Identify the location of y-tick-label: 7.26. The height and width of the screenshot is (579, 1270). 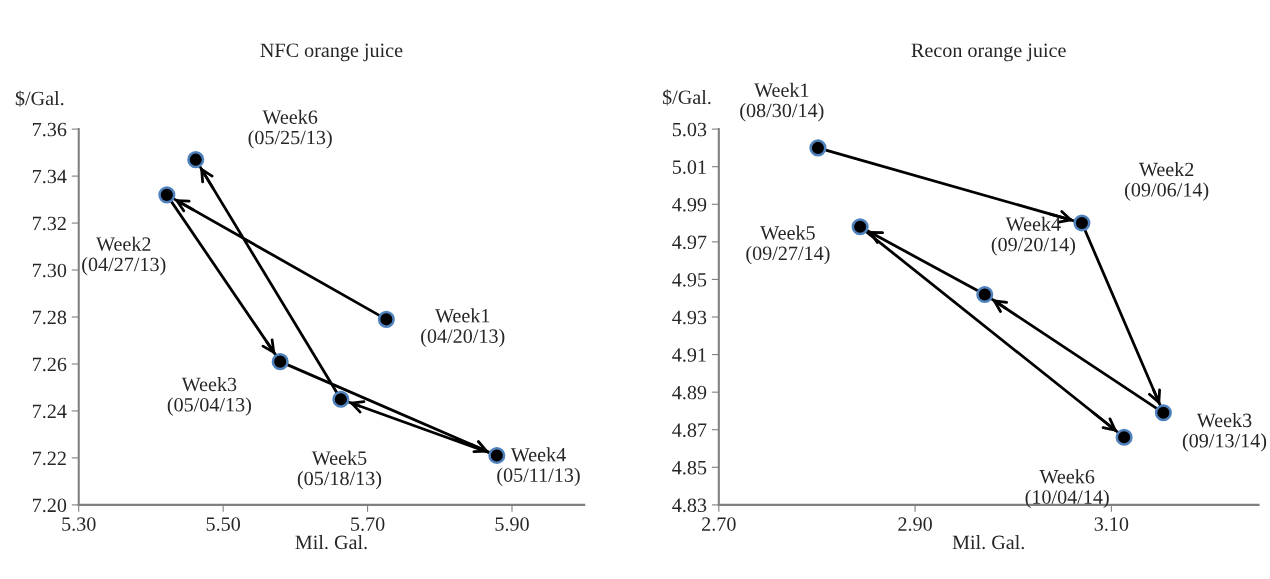
(50, 364).